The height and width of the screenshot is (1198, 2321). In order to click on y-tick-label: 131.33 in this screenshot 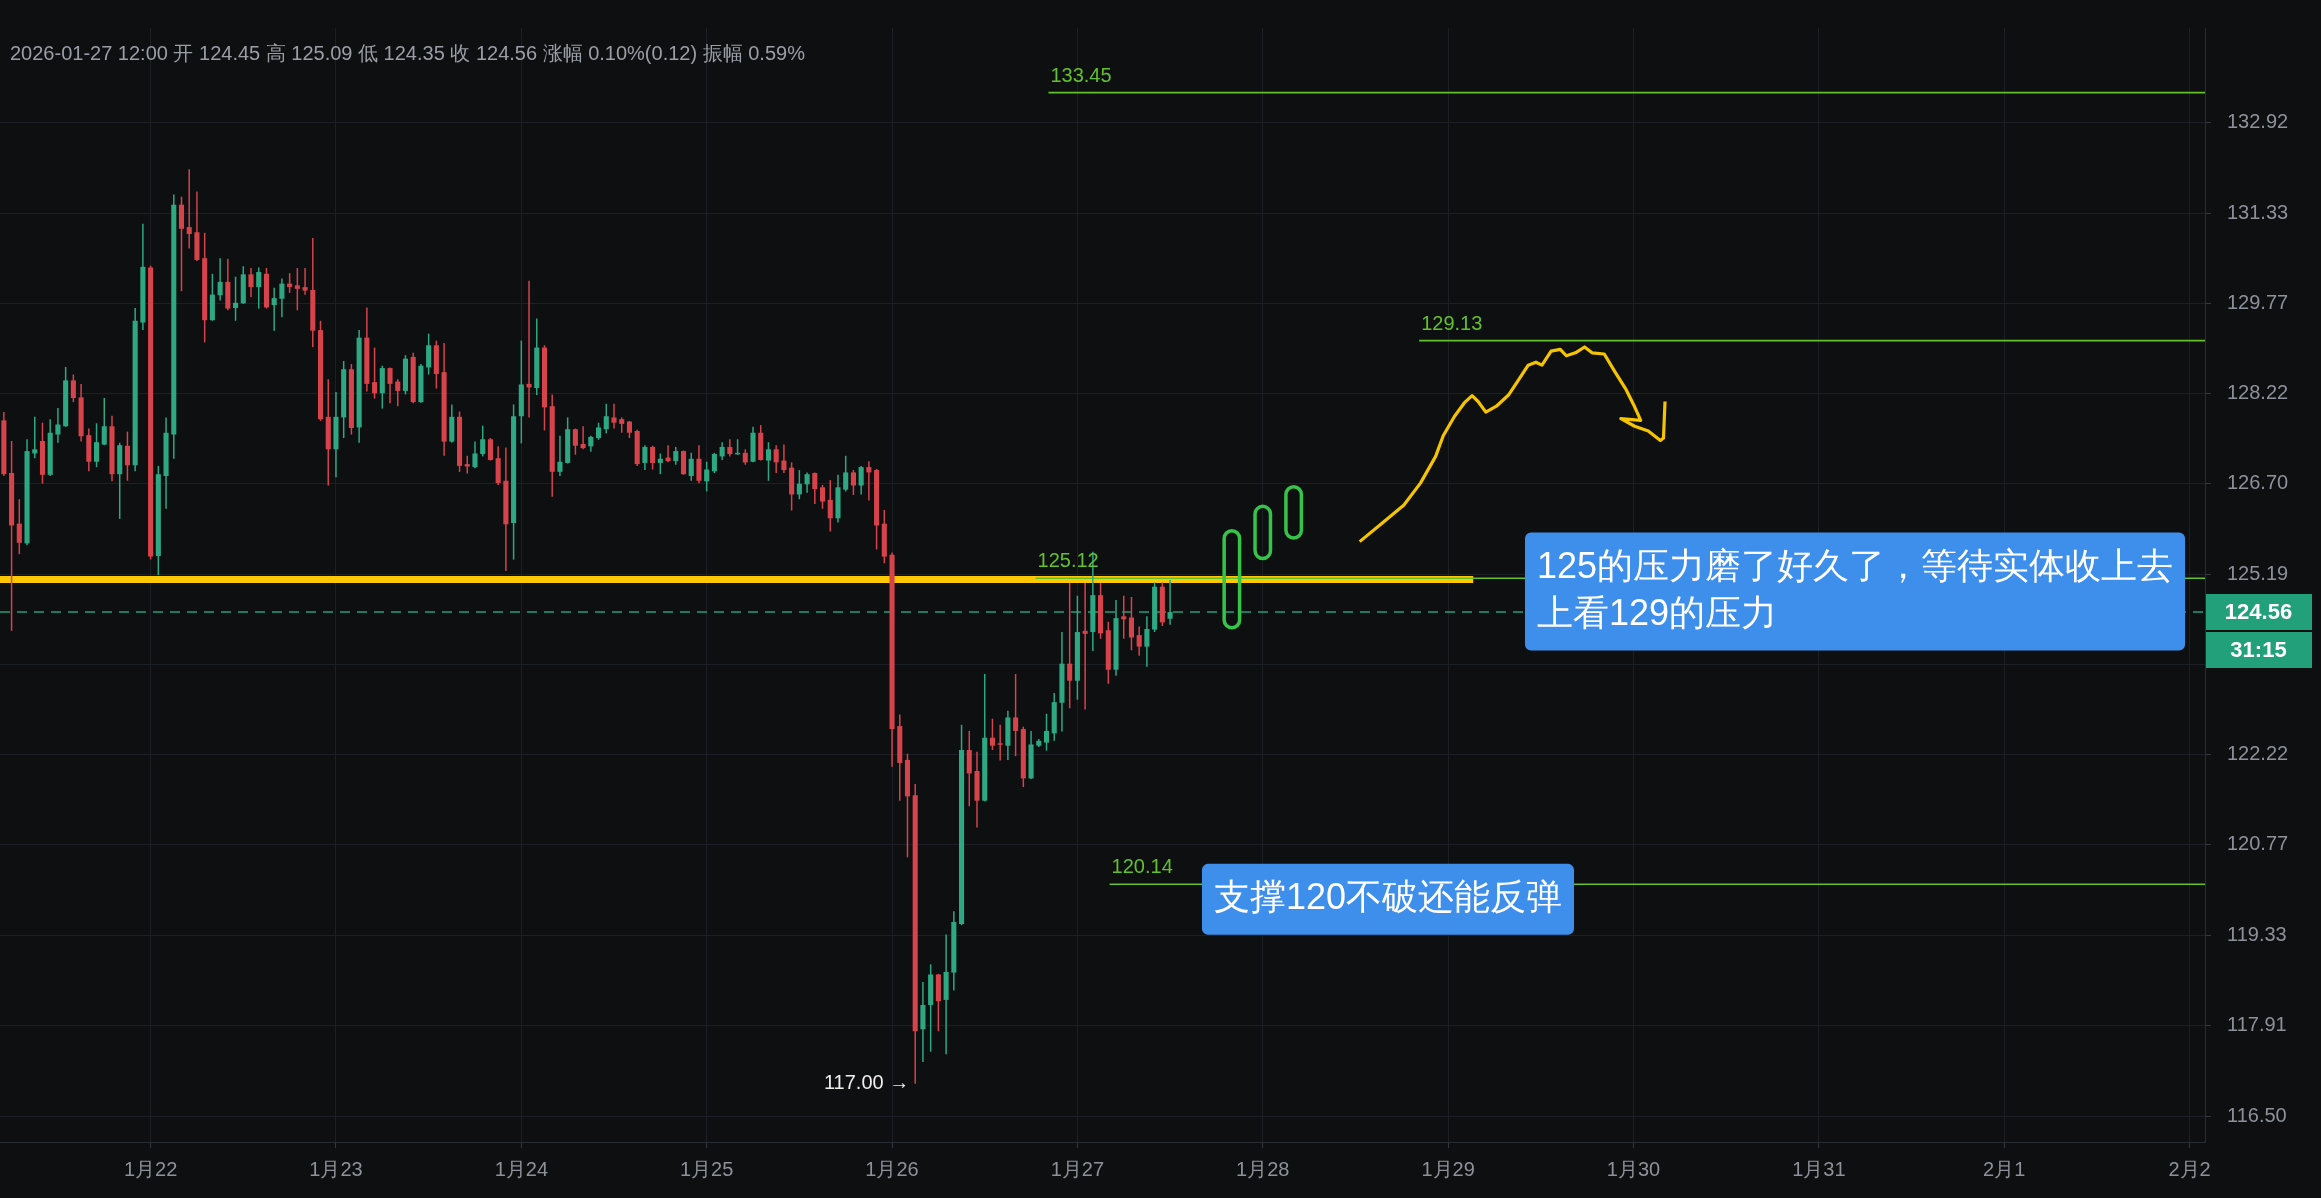, I will do `click(2258, 211)`.